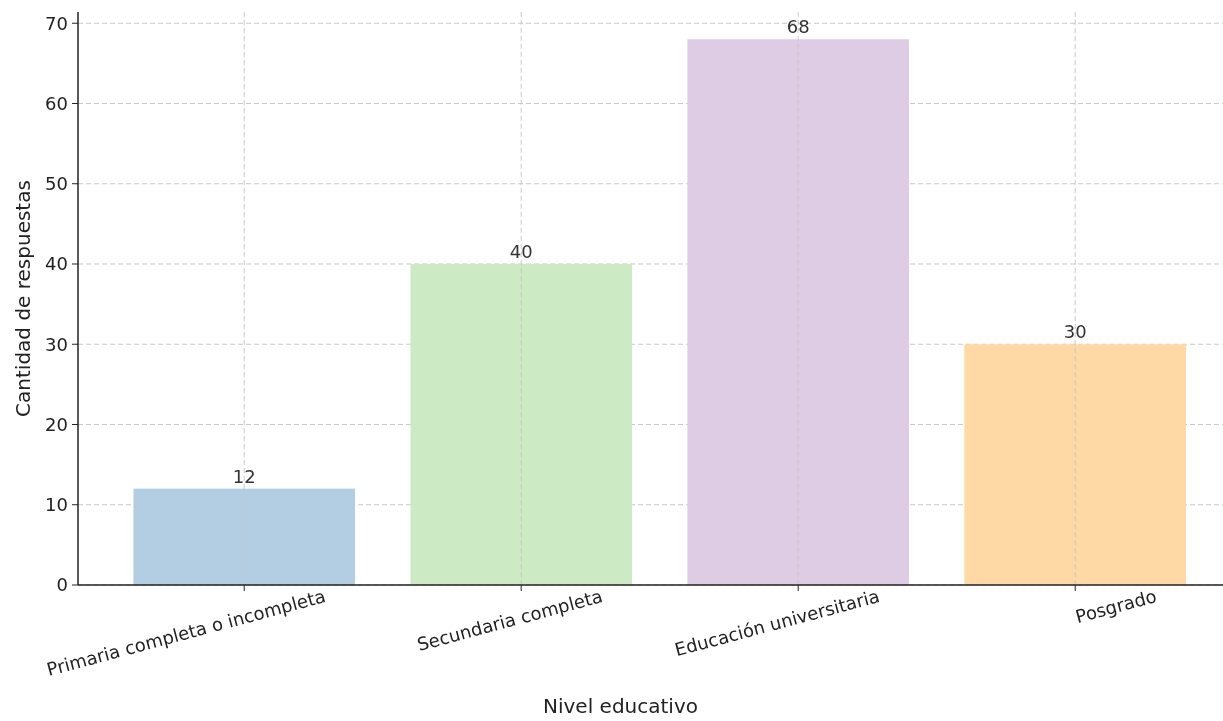 This screenshot has height=721, width=1223. I want to click on y-tick-label: 0, so click(62, 585).